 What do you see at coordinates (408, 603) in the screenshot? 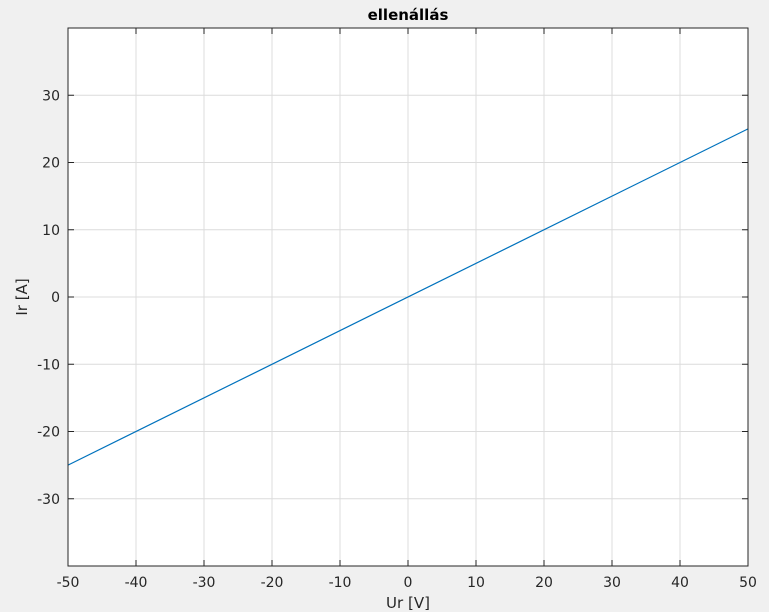
I see `x-axis-label: Ur [V]` at bounding box center [408, 603].